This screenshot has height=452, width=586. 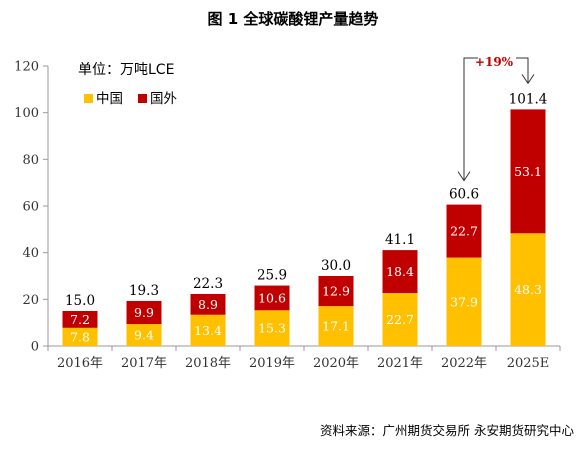 What do you see at coordinates (528, 99) in the screenshot?
I see `total-label: 101.4` at bounding box center [528, 99].